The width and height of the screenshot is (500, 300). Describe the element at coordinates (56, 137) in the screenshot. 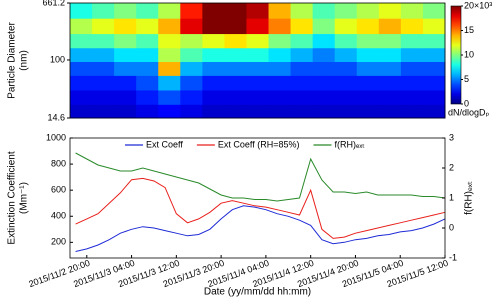

I see `y-tick-label: 1000` at that location.